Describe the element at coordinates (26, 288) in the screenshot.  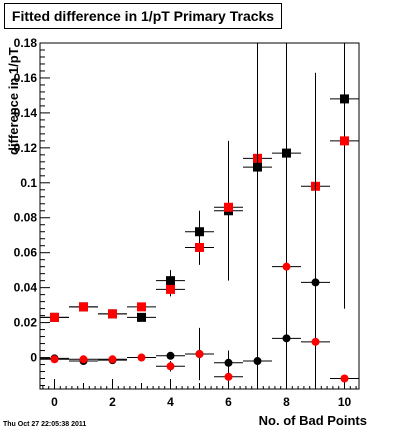
I see `y-tick-label: 0.04` at that location.